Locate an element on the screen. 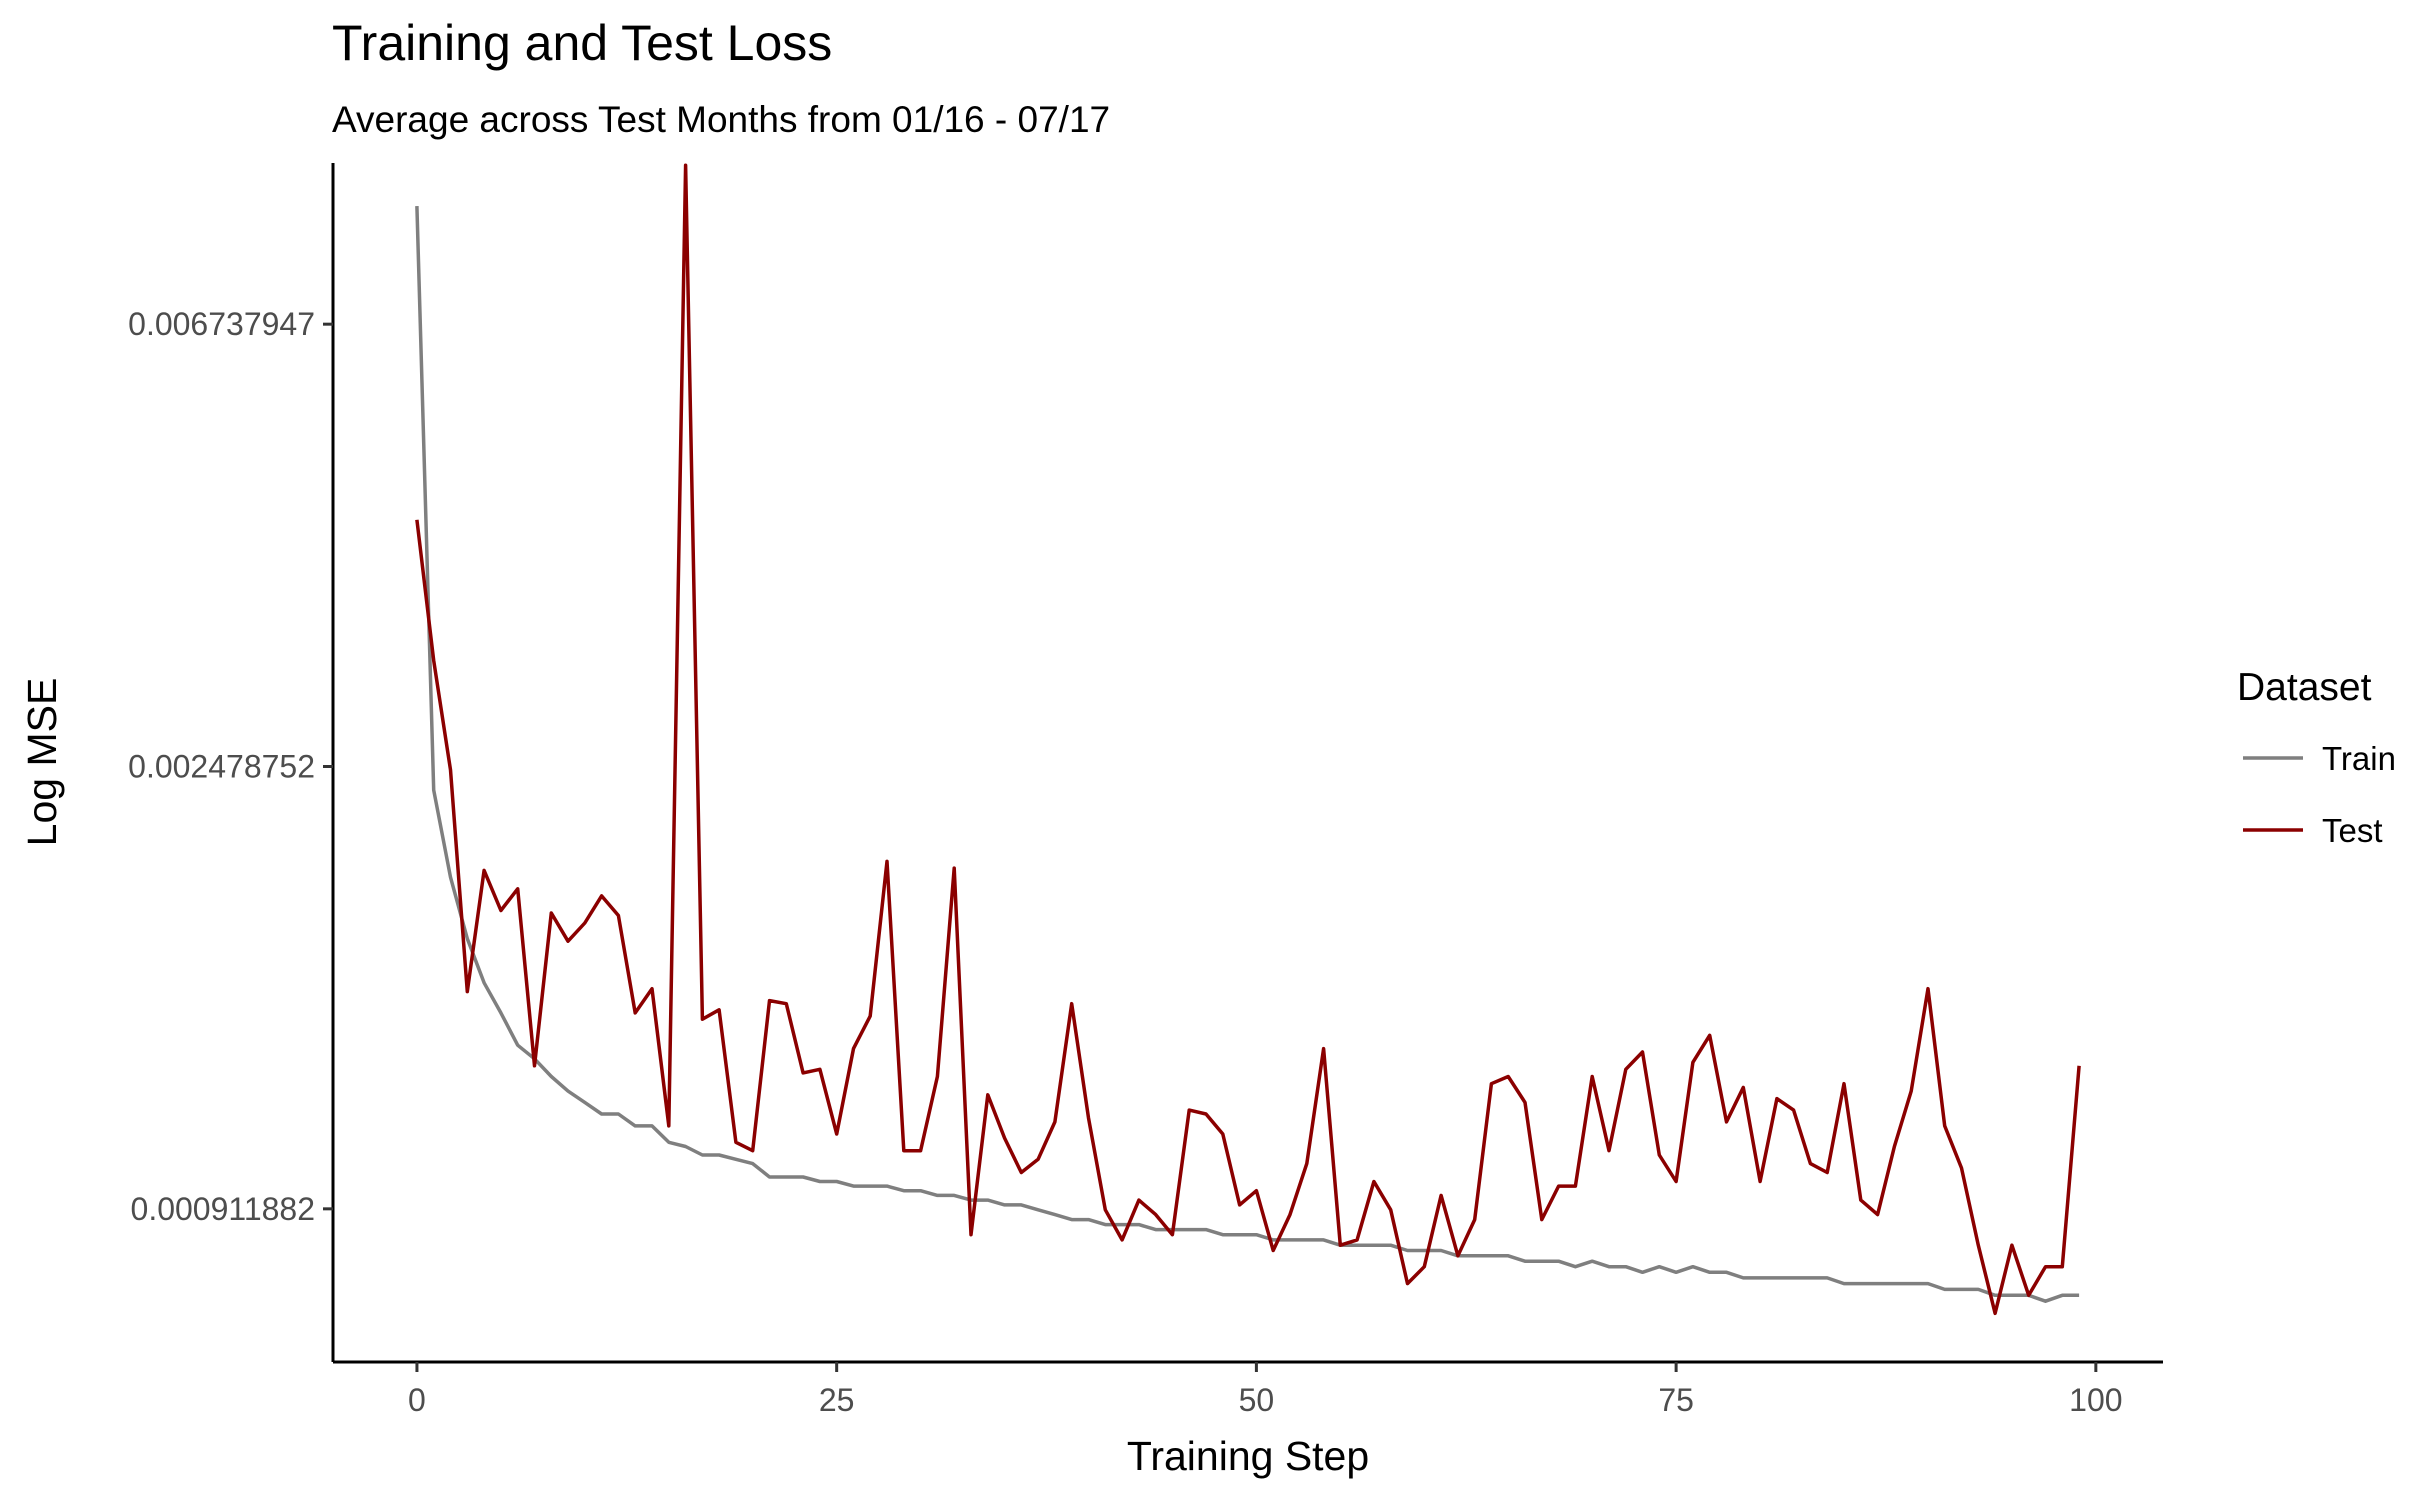  legend-title: Dataset is located at coordinates (2304, 687).